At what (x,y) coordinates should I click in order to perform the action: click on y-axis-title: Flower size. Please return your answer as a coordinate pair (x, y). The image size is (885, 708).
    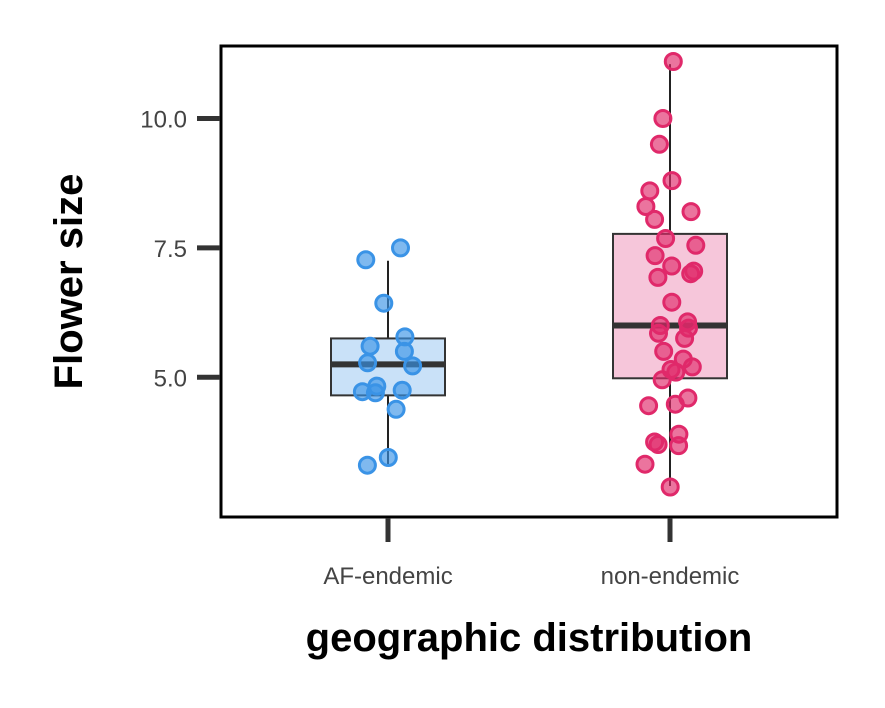
    Looking at the image, I should click on (69, 282).